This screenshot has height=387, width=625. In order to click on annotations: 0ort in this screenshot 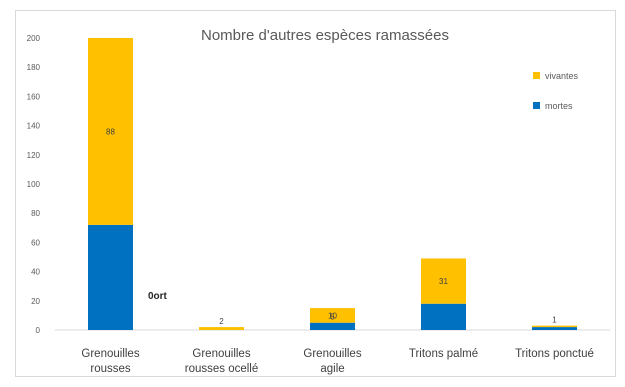, I will do `click(158, 296)`.